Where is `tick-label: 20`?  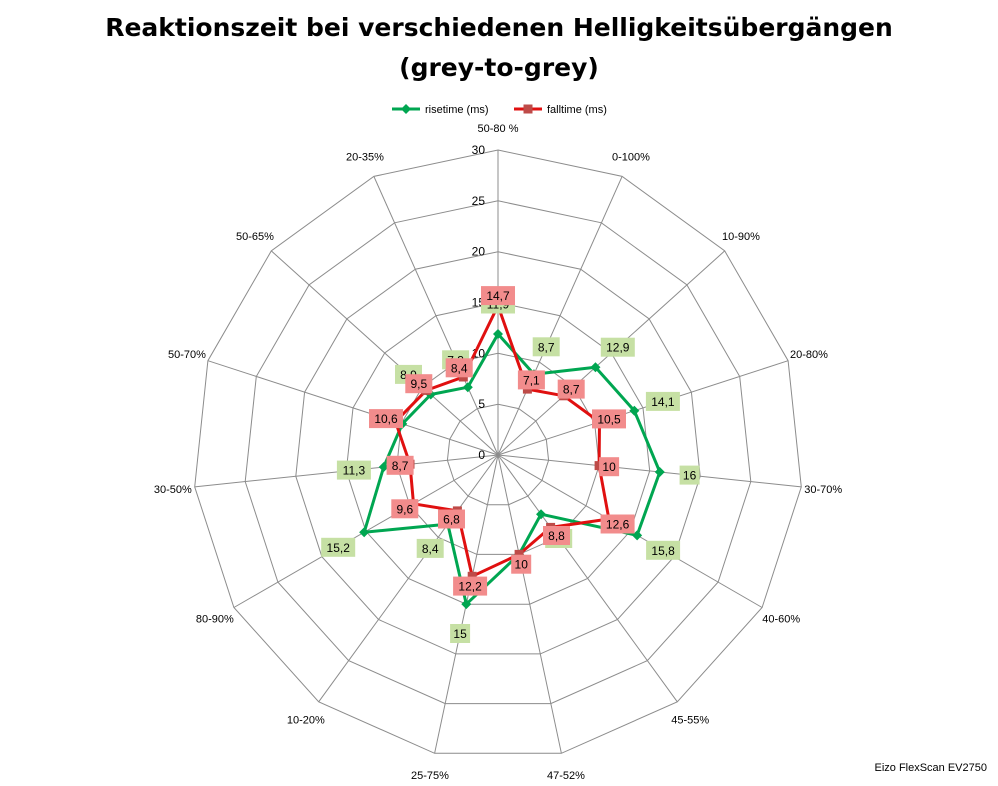
tick-label: 20 is located at coordinates (479, 252).